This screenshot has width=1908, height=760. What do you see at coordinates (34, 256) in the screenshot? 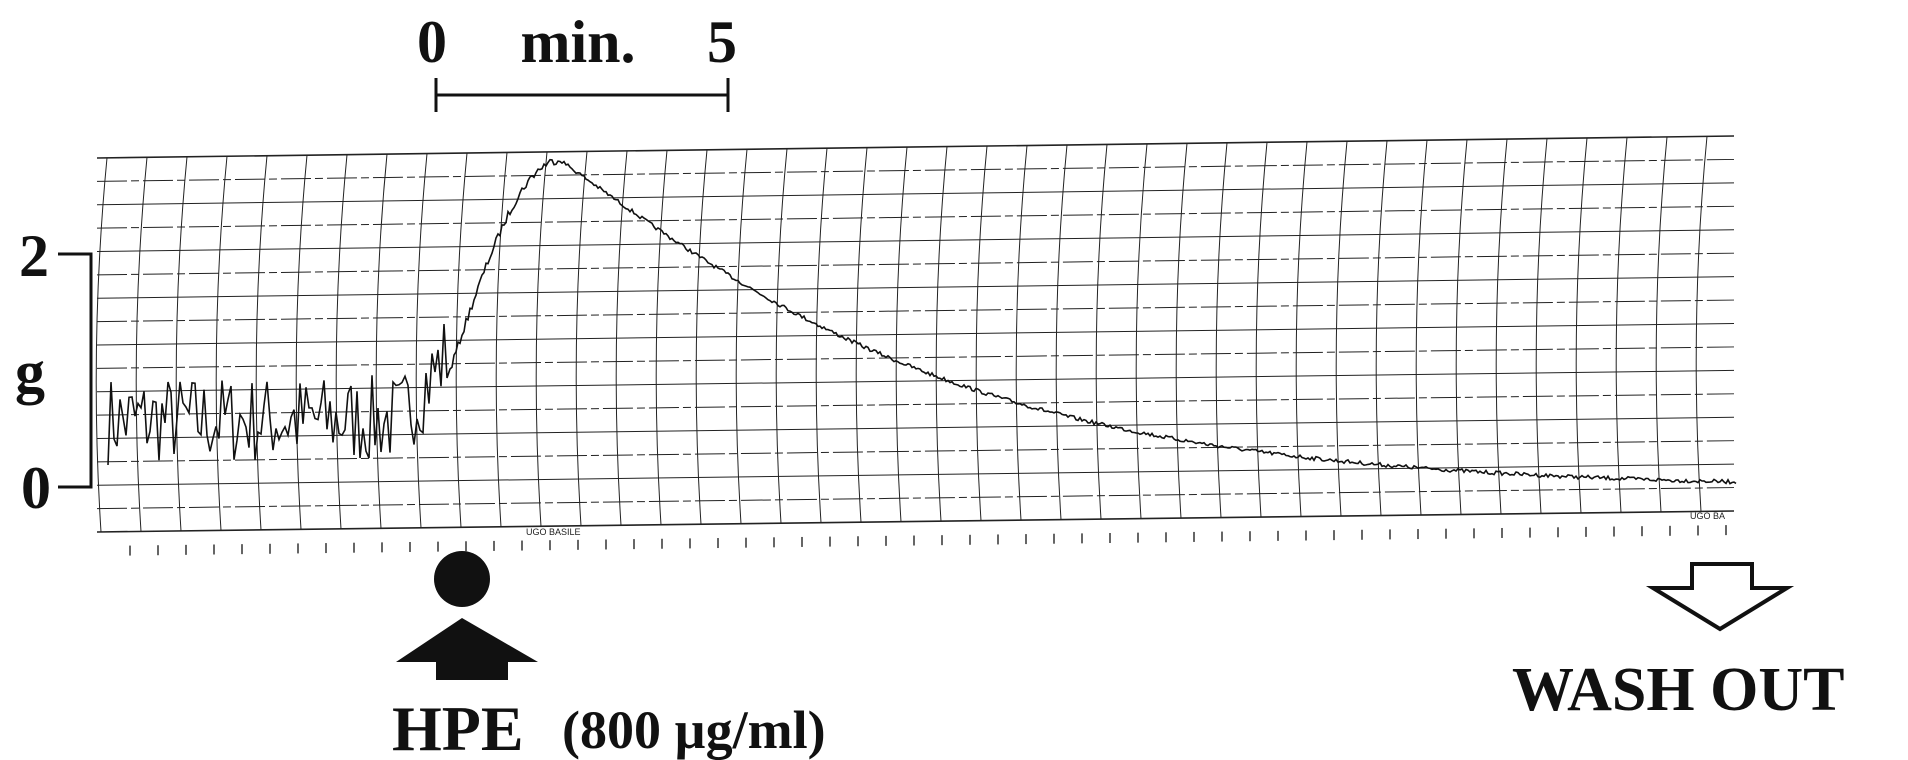
I see `force-top: 2` at bounding box center [34, 256].